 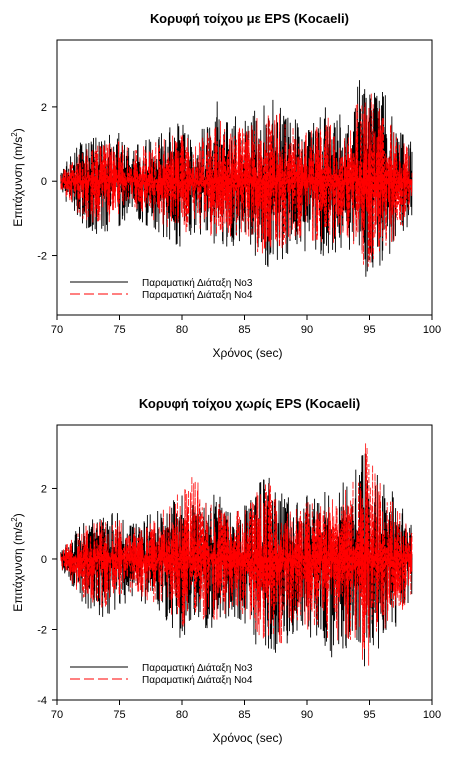 What do you see at coordinates (249, 18) in the screenshot?
I see `chart-title: Κορυφή τοίχου με EPS (Kocaeli)` at bounding box center [249, 18].